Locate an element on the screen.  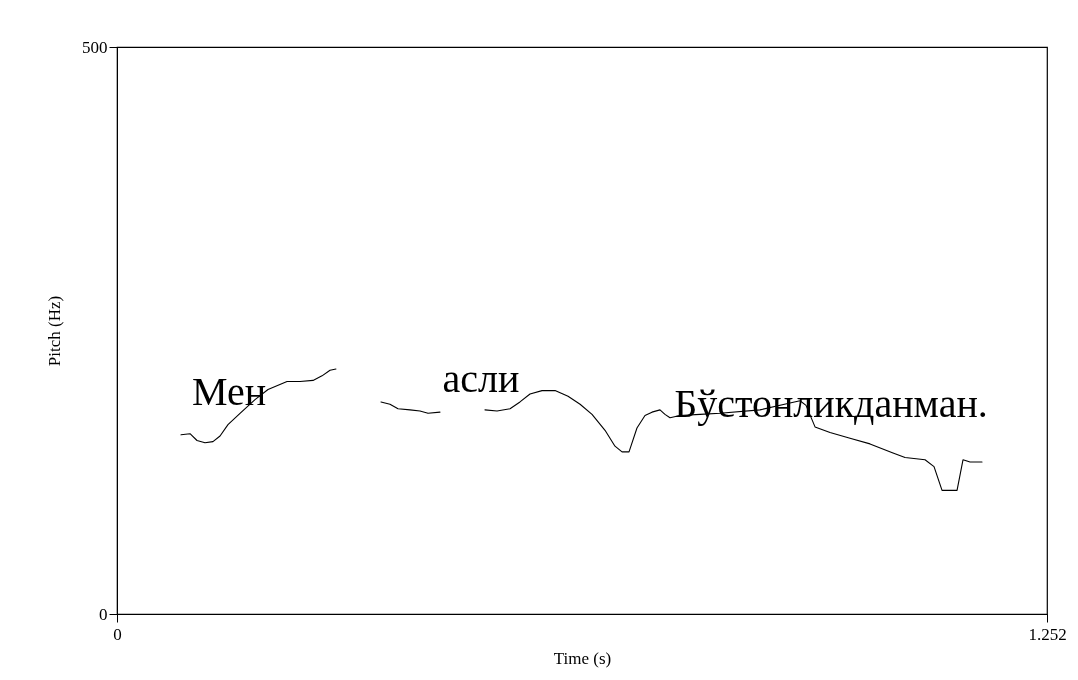
x-tick-label: 1.252 is located at coordinates (1047, 634).